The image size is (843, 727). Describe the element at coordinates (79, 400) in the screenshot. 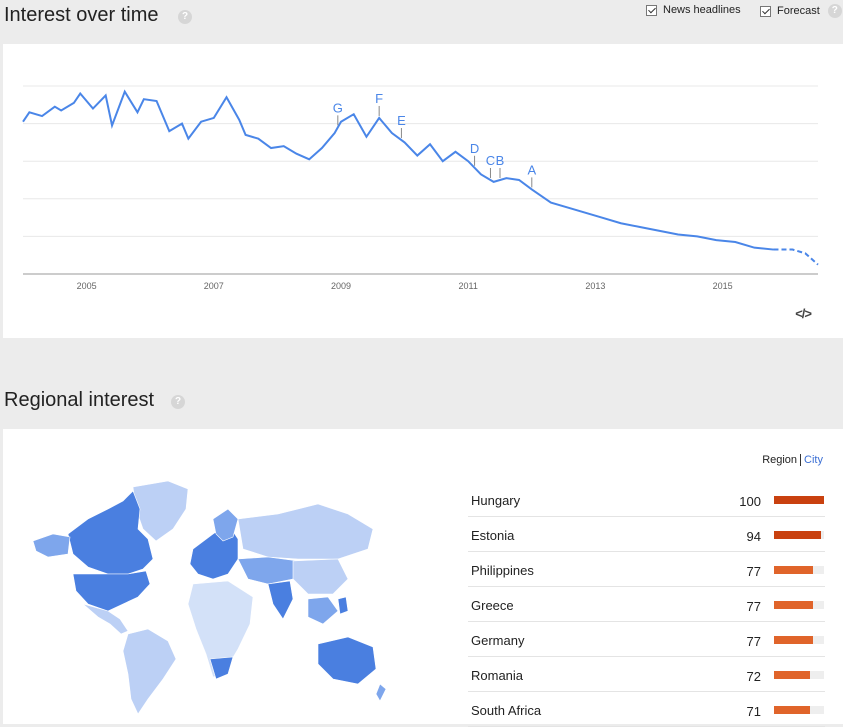

I see `regional-interest-title: Regional interest` at that location.